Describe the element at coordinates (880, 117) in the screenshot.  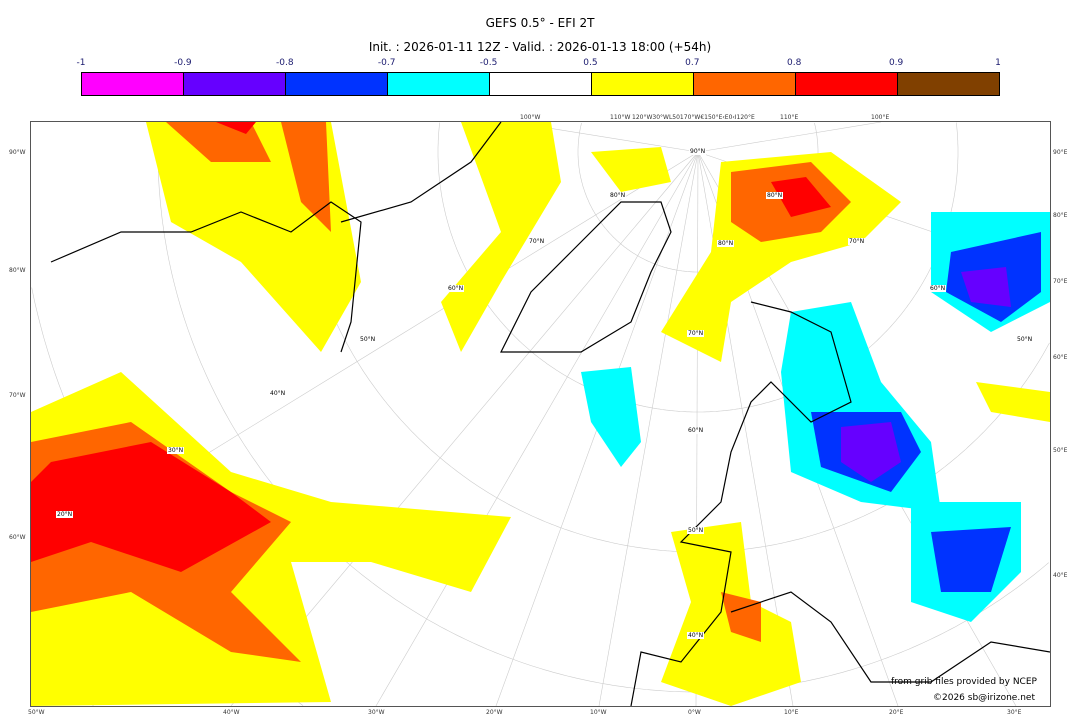
I see `axis-label-top: 100°E` at that location.